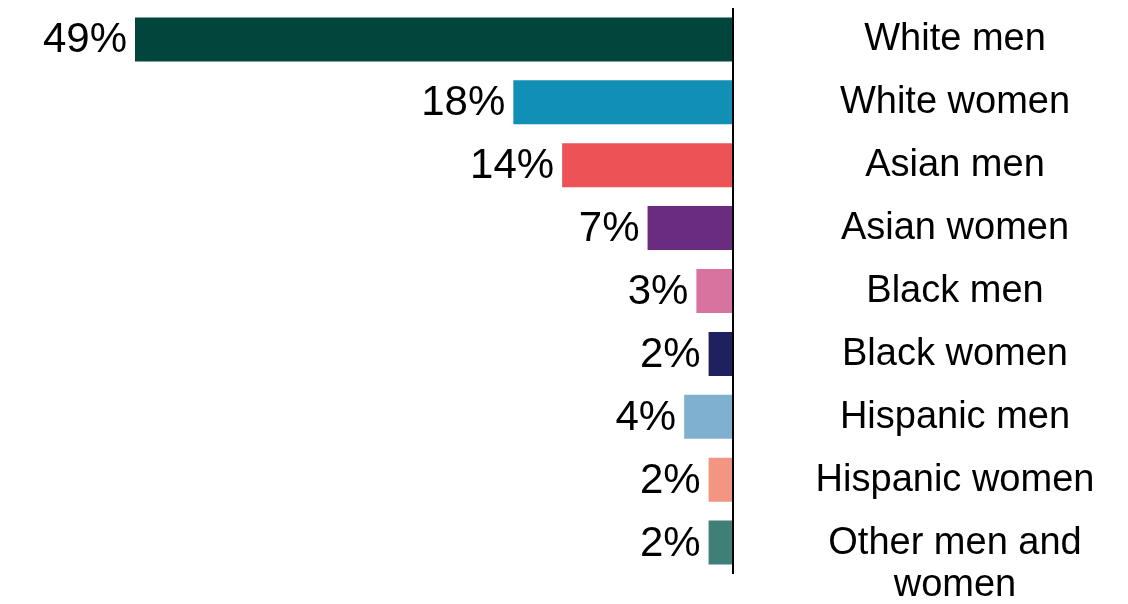 The width and height of the screenshot is (1128, 604). I want to click on y-tick-label: White men, so click(955, 37).